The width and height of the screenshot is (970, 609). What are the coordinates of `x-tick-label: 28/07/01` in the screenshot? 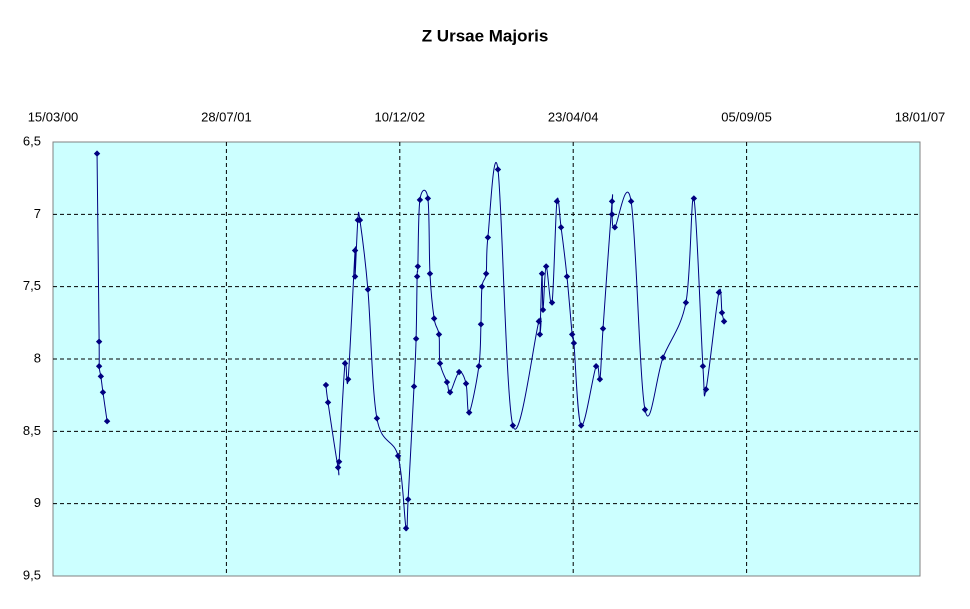 It's located at (226, 116).